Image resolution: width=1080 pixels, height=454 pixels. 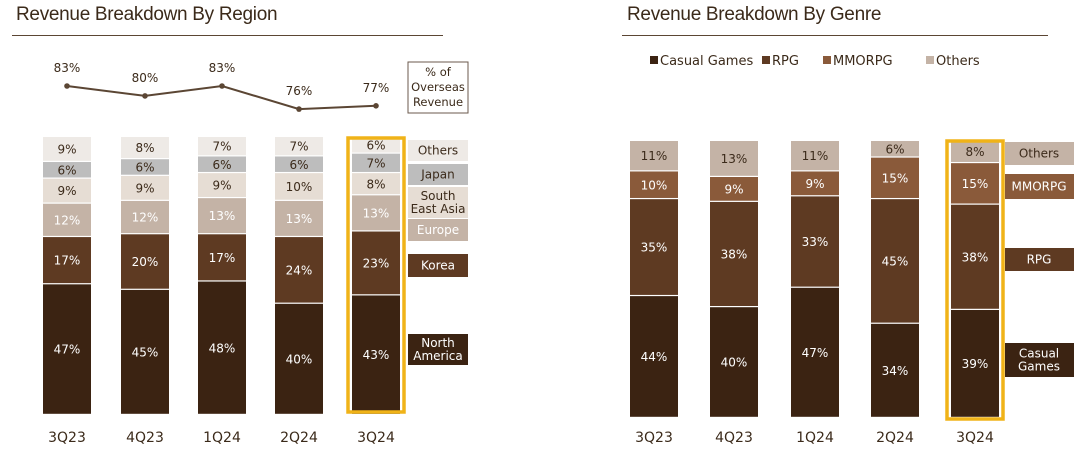 I want to click on region-legend-swatch-north-america, so click(x=438, y=349).